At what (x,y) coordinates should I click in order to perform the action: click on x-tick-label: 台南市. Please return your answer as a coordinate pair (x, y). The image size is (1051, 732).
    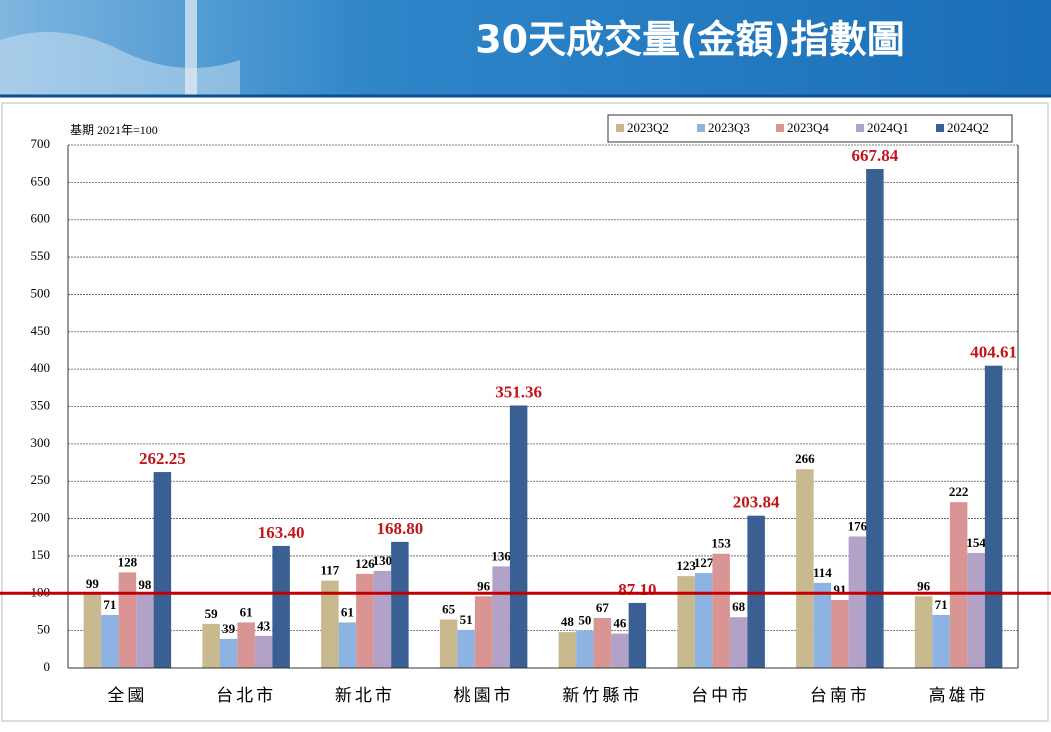
    Looking at the image, I should click on (840, 695).